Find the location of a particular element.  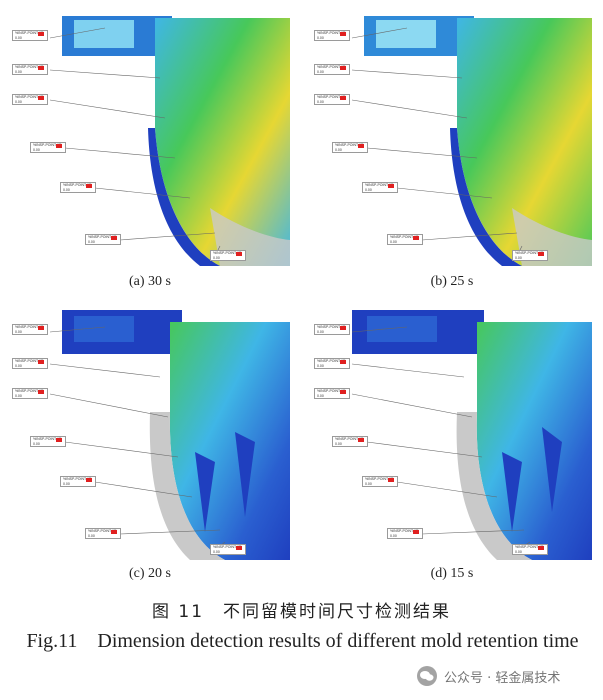

panel-caption-b: (b) 25 s is located at coordinates (452, 281).